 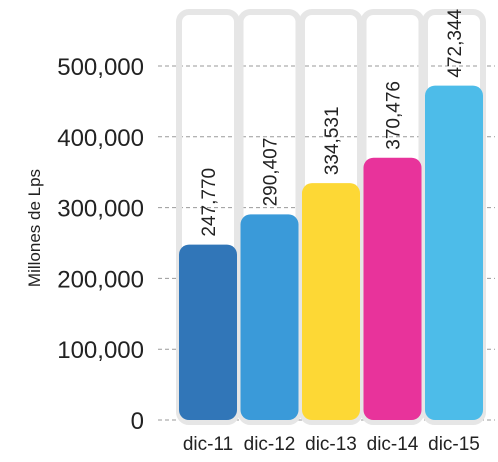 I want to click on x-axis-labels: dic-11 dic-12 dic-13 dic-14 dic-15, so click(x=331, y=444).